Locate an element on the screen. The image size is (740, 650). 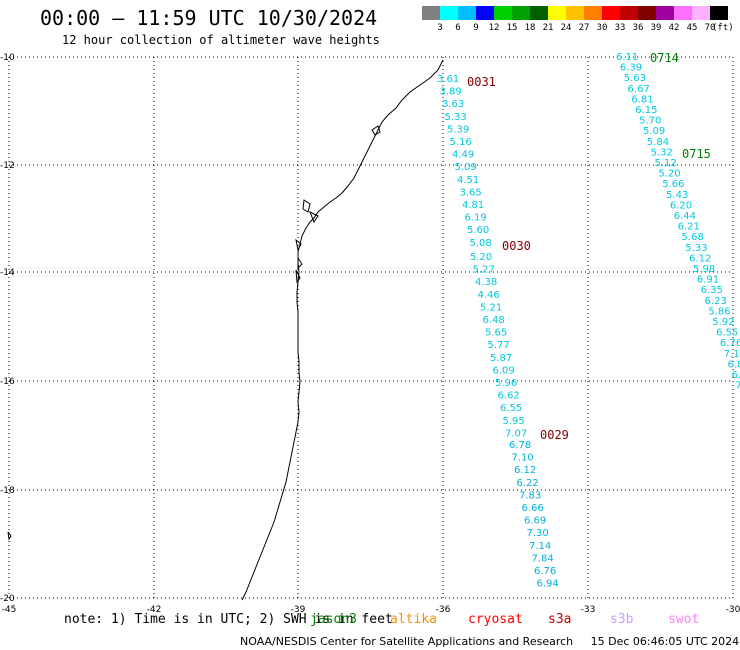
swh-value: 3.89 is located at coordinates (451, 92).